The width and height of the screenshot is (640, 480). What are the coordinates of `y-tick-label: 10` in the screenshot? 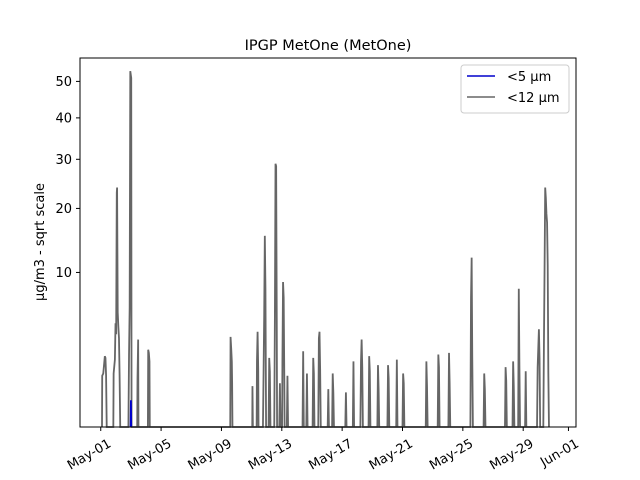 It's located at (63, 273).